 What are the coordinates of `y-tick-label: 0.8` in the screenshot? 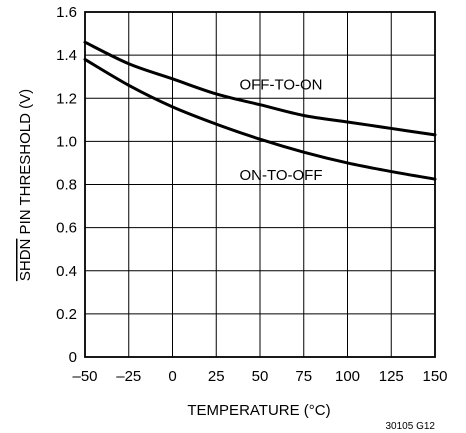 It's located at (66, 185).